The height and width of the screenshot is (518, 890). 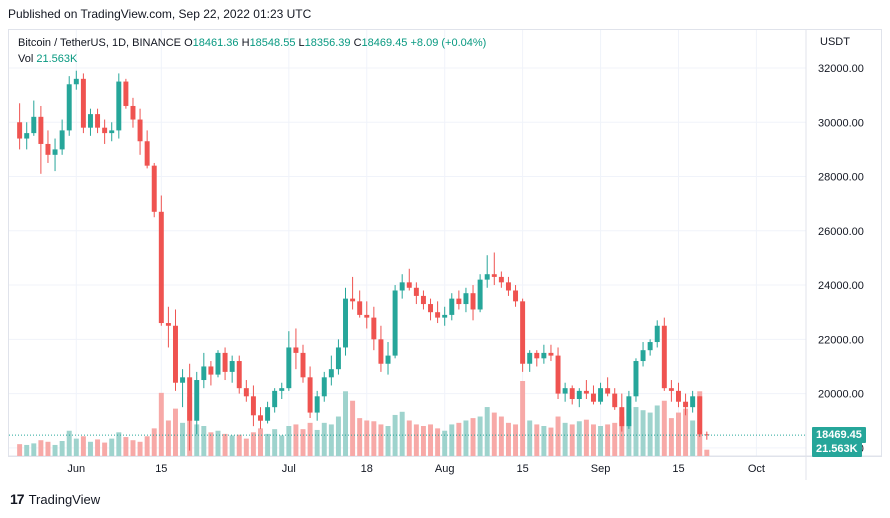 What do you see at coordinates (445, 469) in the screenshot?
I see `x-tick-label: Aug` at bounding box center [445, 469].